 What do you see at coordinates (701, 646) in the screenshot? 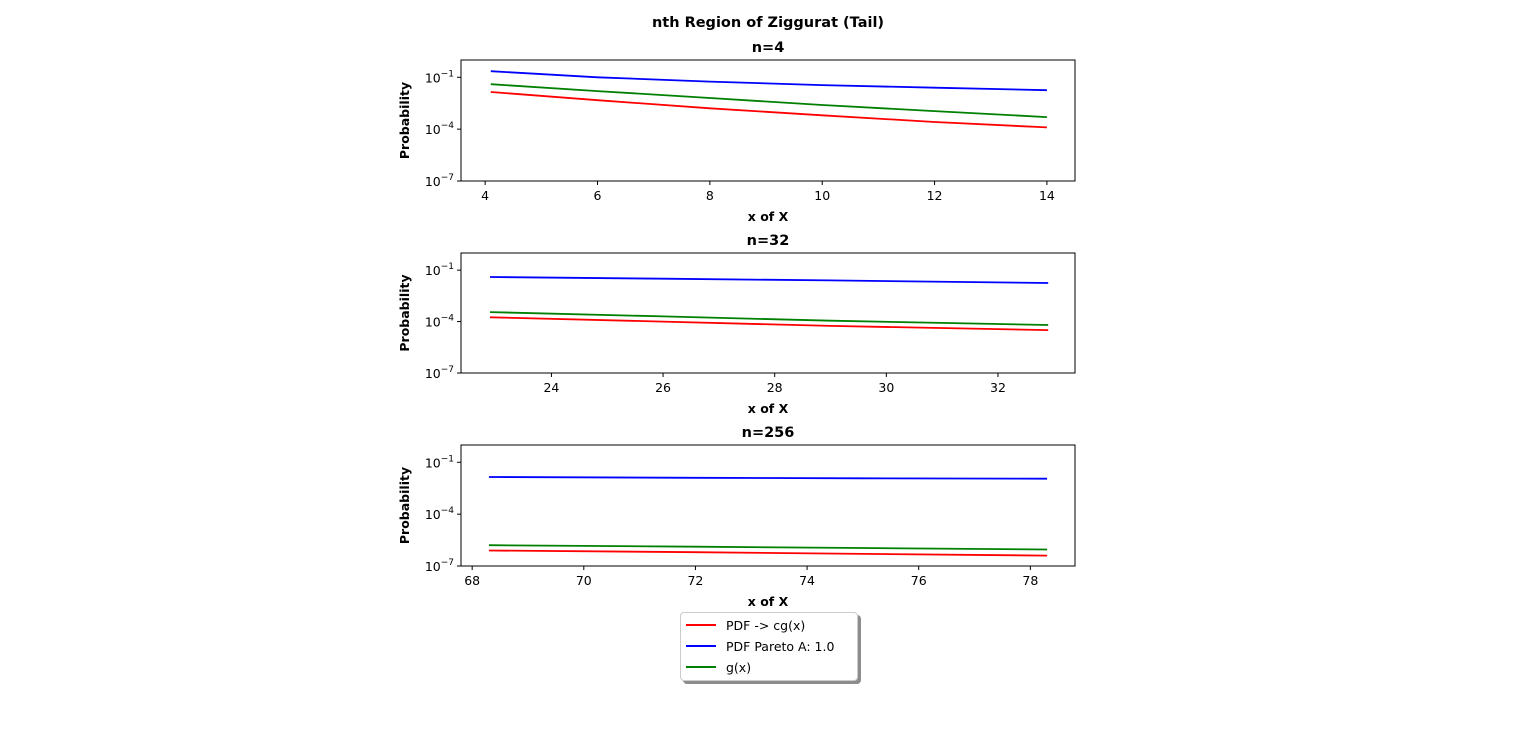
I see `legend-swatch-blue` at bounding box center [701, 646].